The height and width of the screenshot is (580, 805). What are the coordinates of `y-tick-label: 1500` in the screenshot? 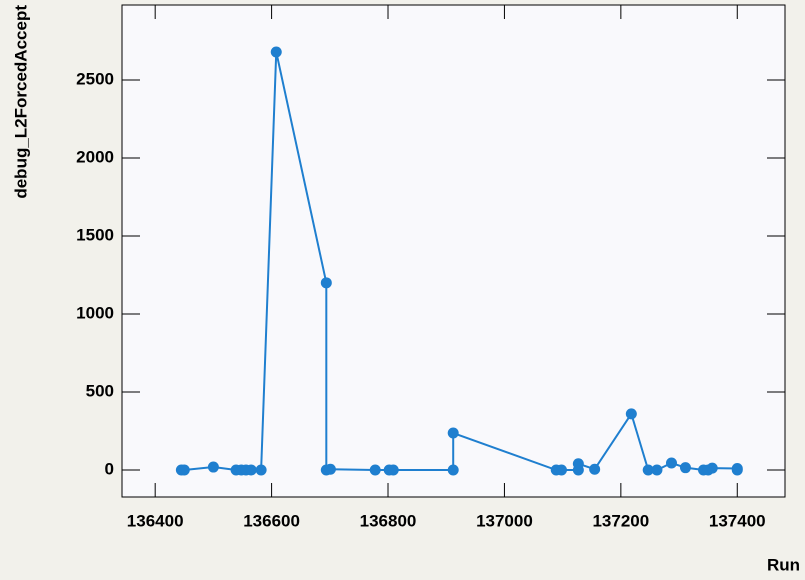 It's located at (95, 235).